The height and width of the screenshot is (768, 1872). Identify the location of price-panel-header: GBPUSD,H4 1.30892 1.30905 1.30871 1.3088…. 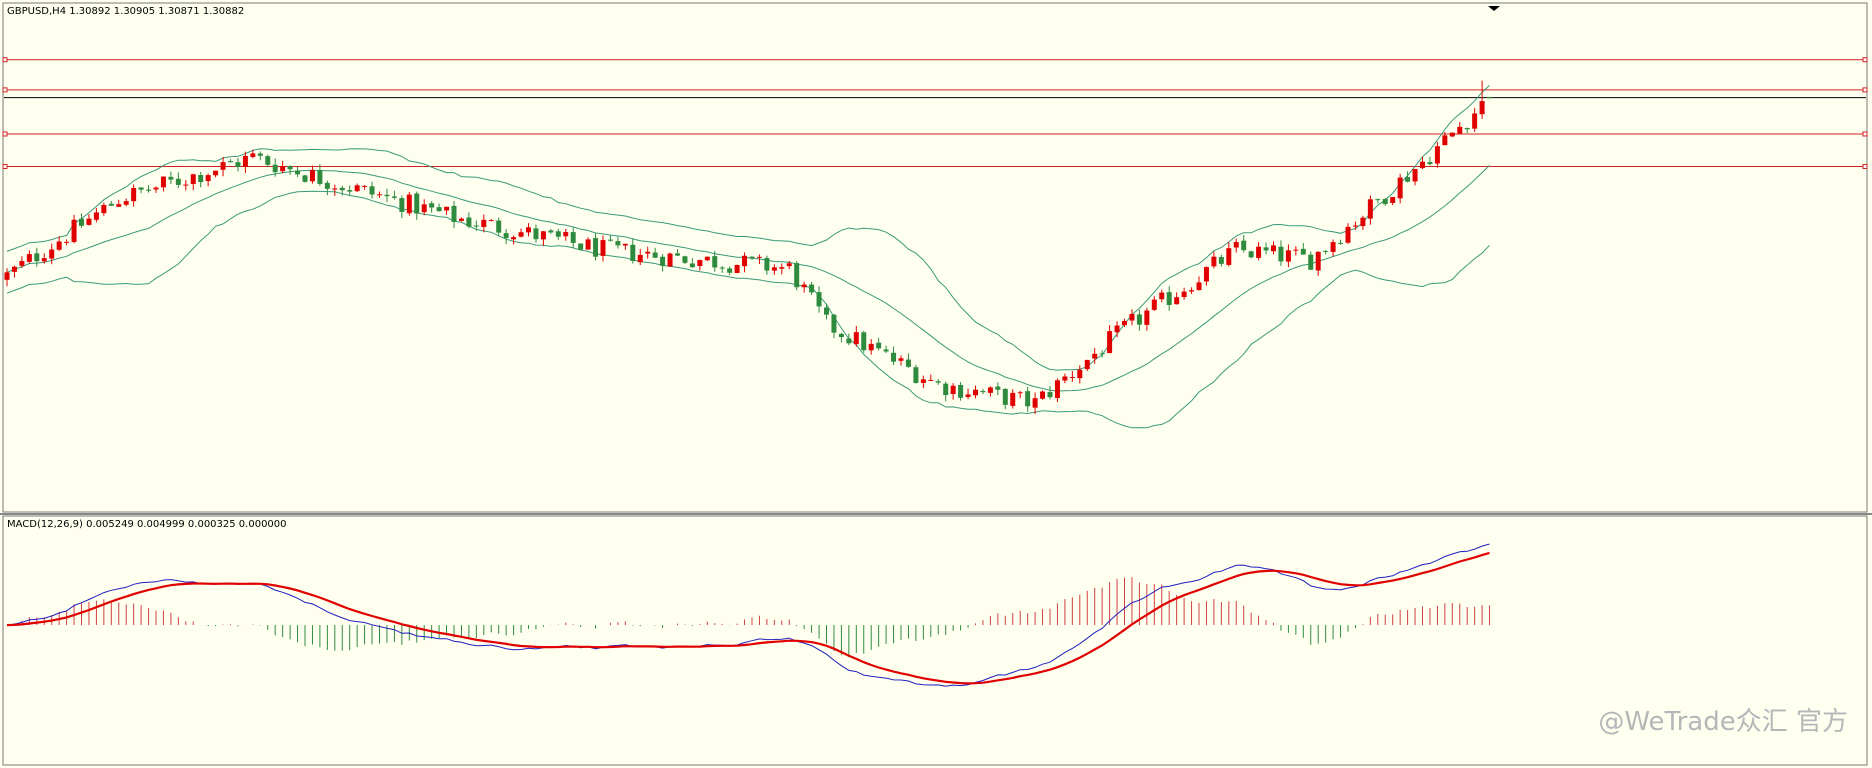
(125, 11).